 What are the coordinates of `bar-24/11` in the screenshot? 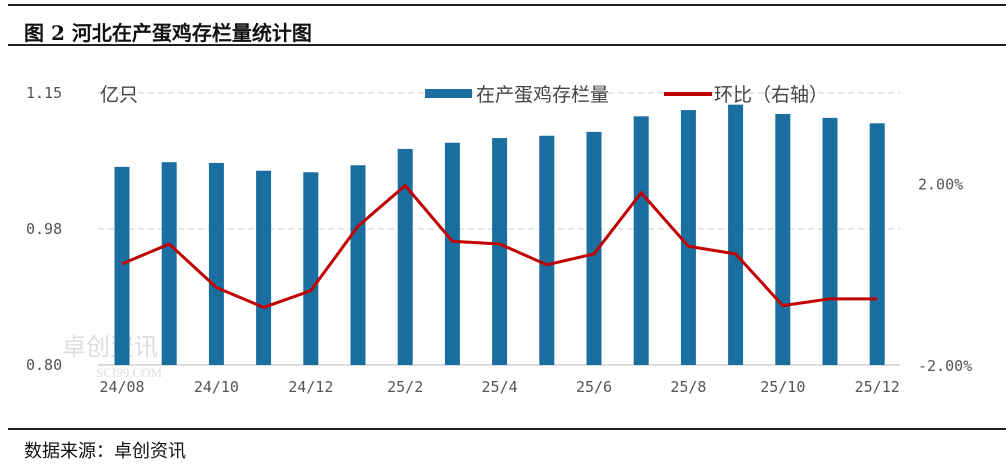 It's located at (264, 267).